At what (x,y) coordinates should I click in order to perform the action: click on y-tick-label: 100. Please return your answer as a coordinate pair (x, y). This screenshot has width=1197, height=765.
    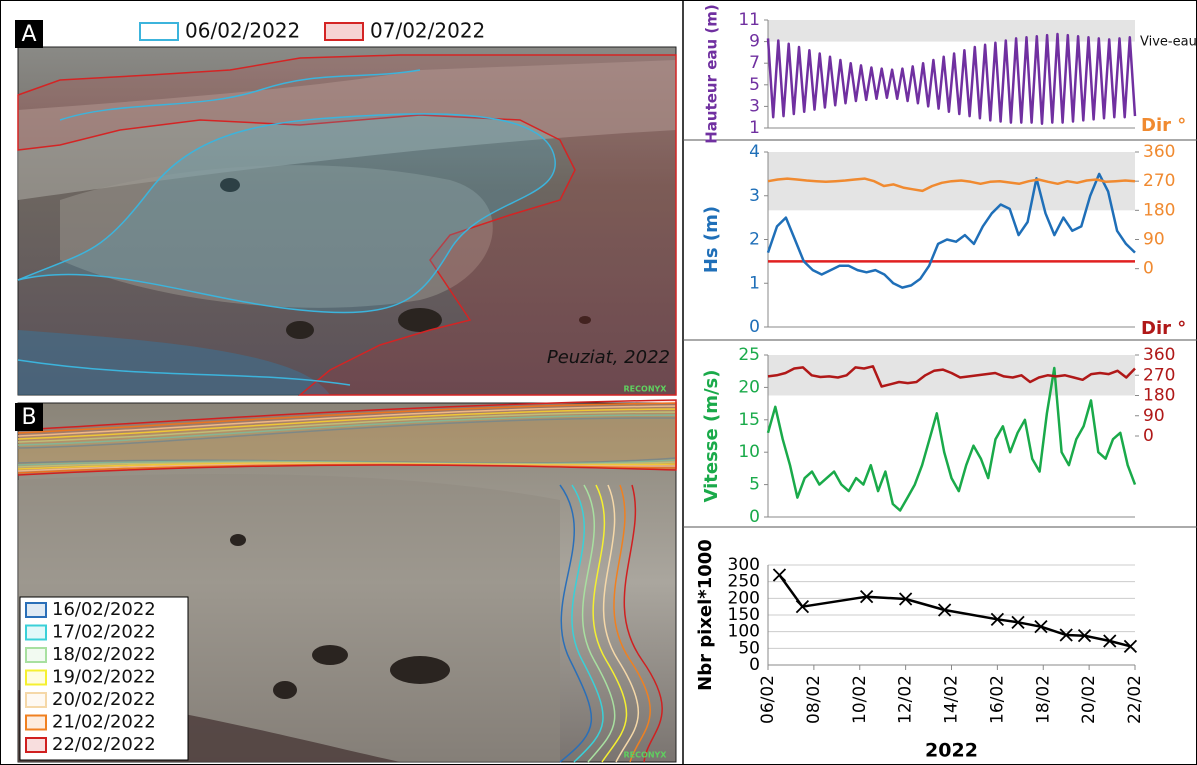
    Looking at the image, I should click on (744, 632).